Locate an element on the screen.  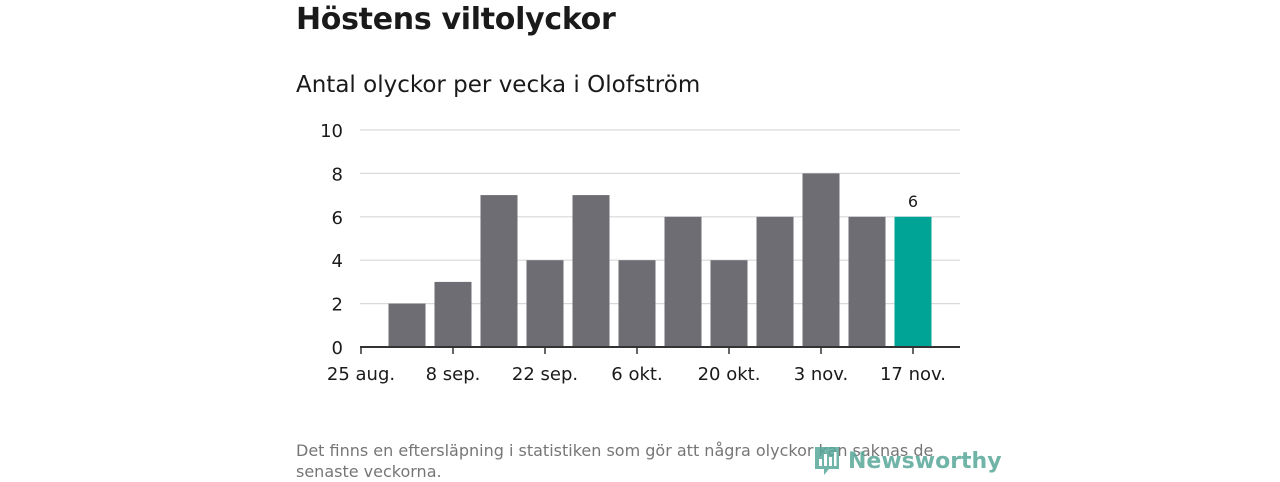
x-tick-label: 6 okt. is located at coordinates (636, 374).